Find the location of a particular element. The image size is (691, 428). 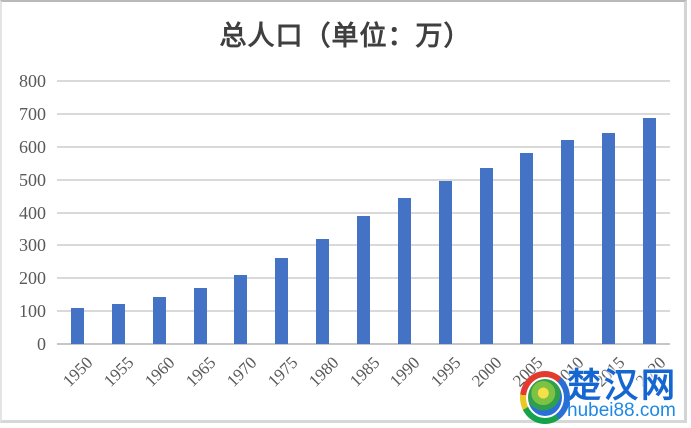

y-tick-label: 700 is located at coordinates (32, 113).